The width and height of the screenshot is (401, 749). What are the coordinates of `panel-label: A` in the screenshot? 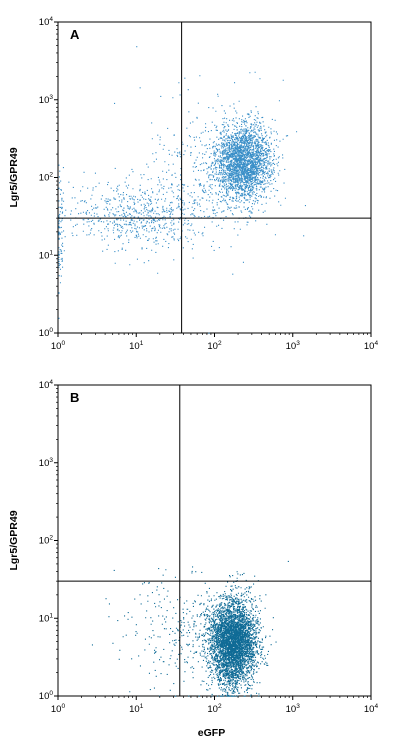 It's located at (75, 34).